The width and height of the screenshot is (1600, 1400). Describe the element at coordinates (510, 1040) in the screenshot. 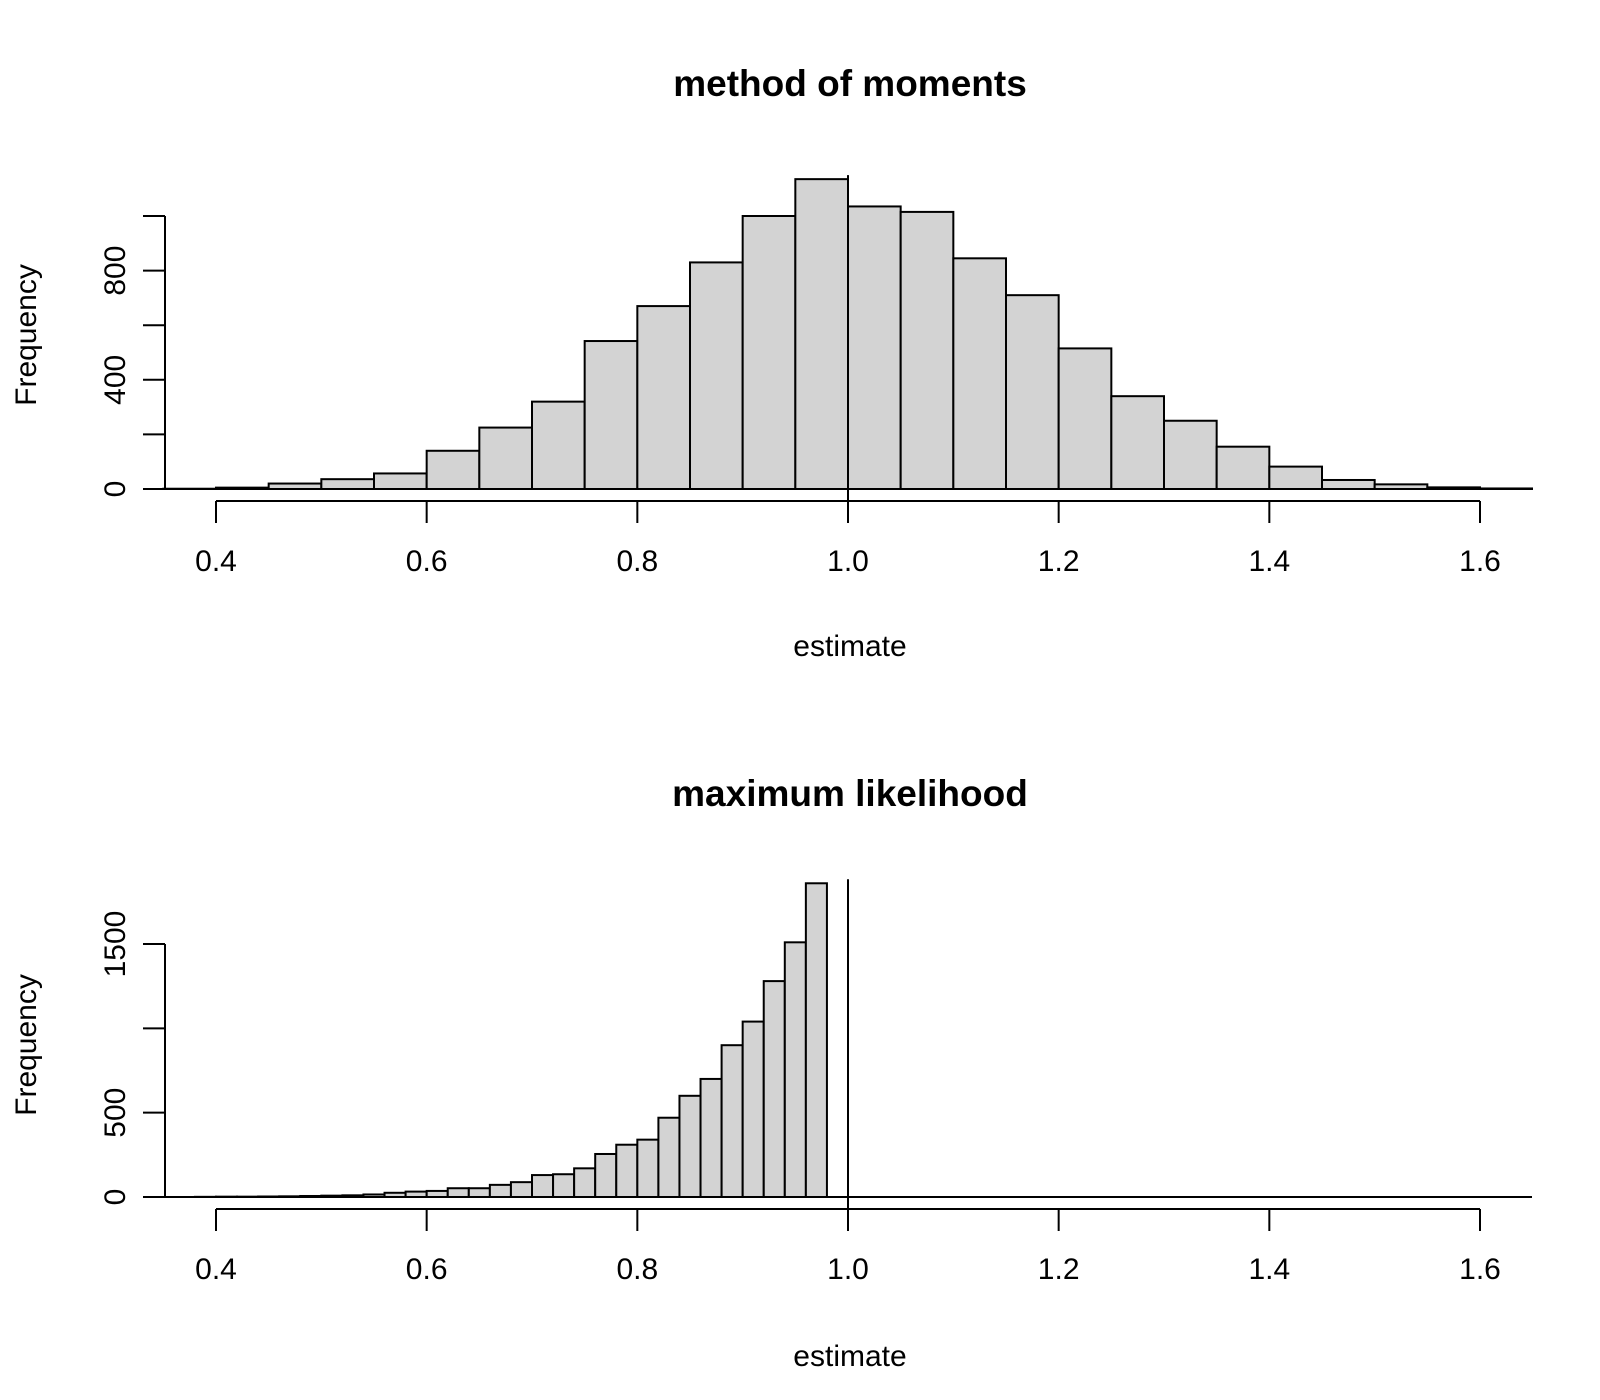

I see `bars` at that location.